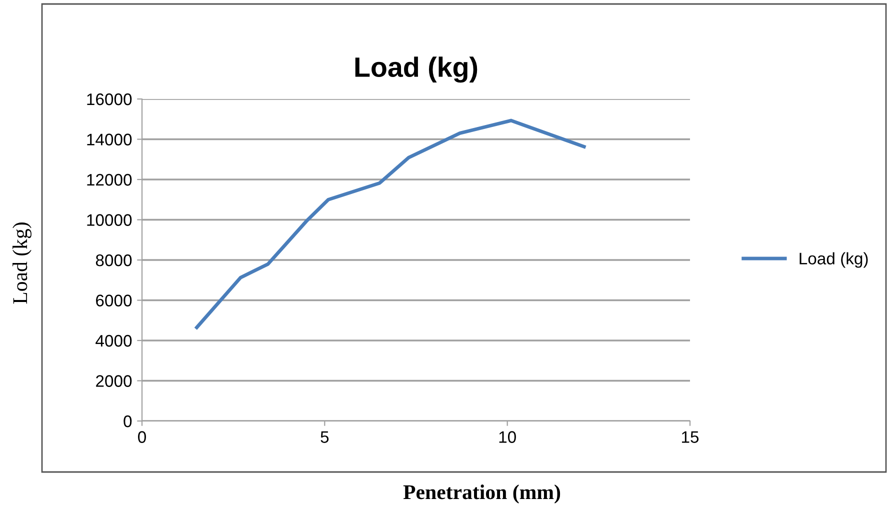  What do you see at coordinates (142, 437) in the screenshot?
I see `x-tick-label: 0` at bounding box center [142, 437].